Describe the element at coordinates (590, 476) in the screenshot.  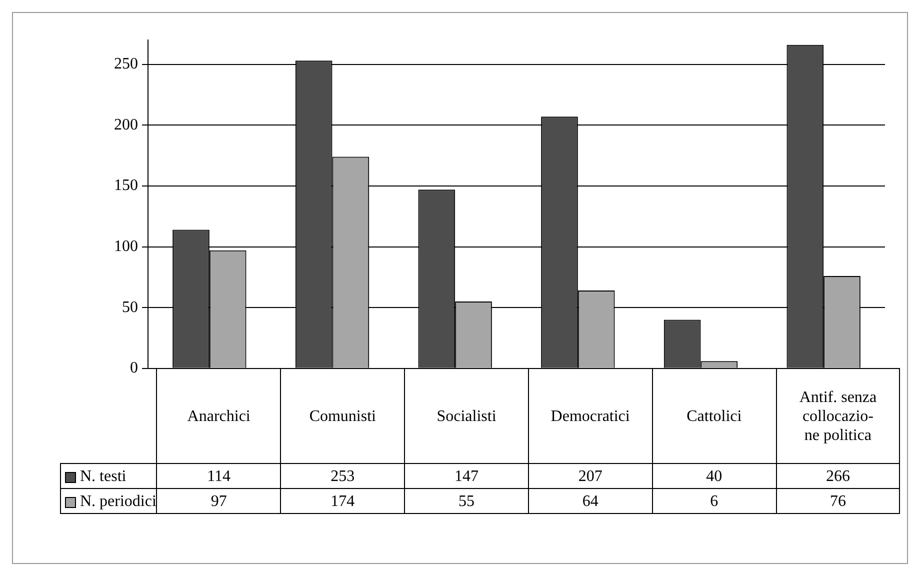
I see `data-label: 207` at that location.